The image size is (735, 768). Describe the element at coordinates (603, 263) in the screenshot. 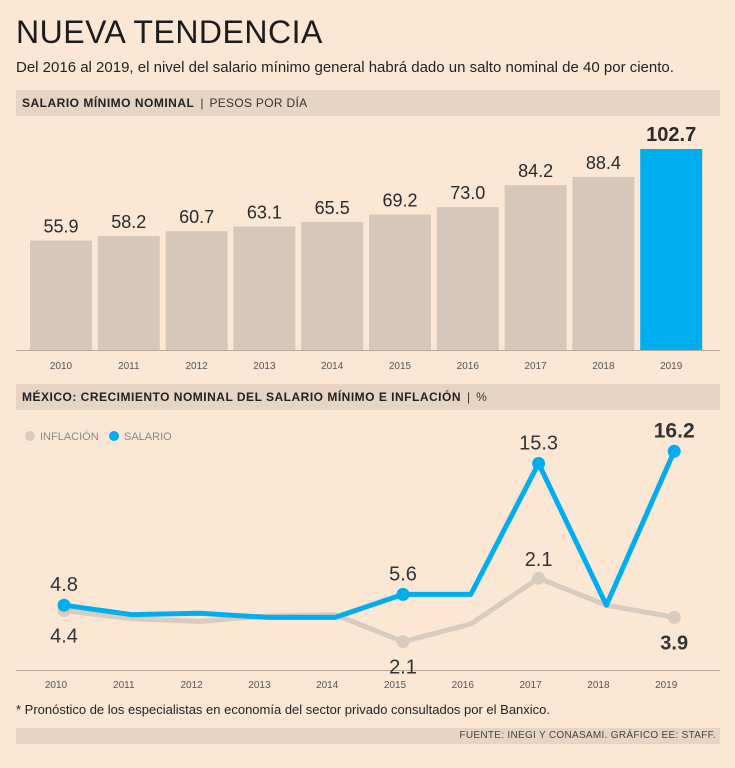

I see `bar-2018` at that location.